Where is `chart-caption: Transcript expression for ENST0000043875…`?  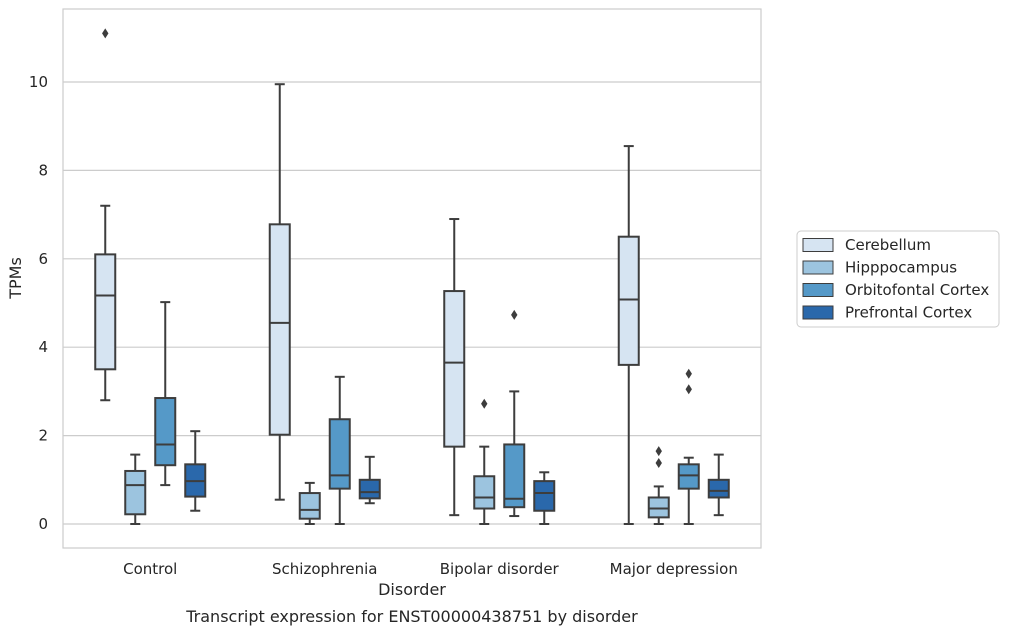
chart-caption: Transcript expression for ENST0000043875… is located at coordinates (411, 616).